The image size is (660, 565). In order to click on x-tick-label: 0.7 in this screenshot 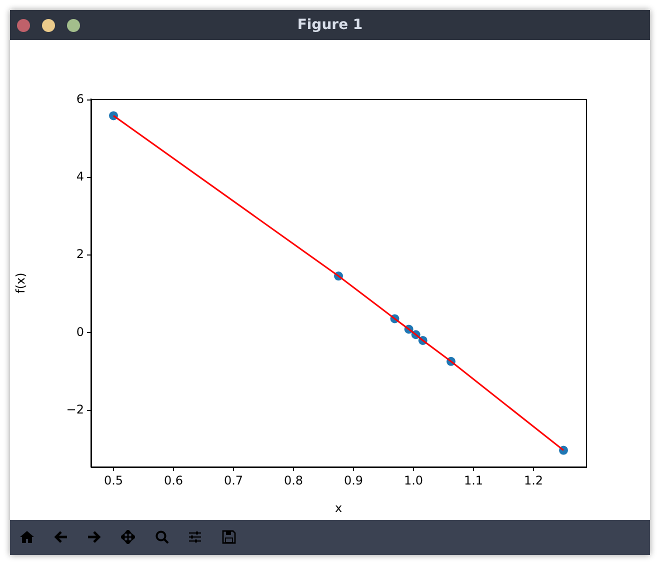, I will do `click(234, 480)`.